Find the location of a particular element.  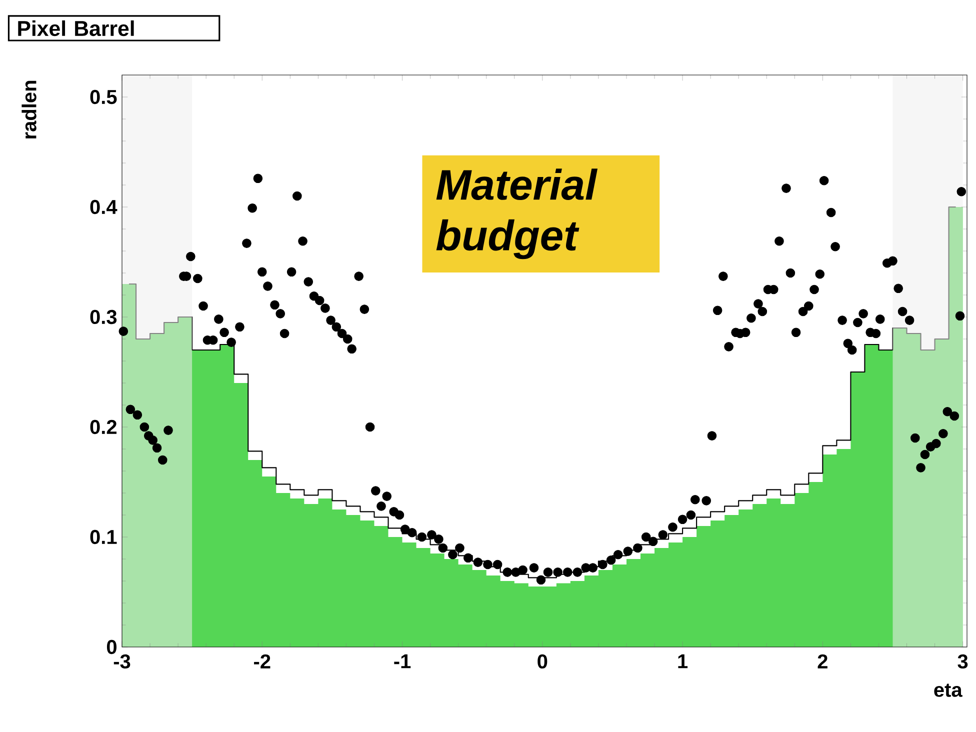

x-axis-title: eta is located at coordinates (948, 690).